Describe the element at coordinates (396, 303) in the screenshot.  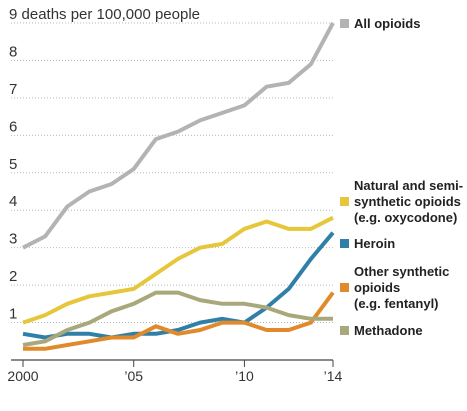
I see `legend-label-other: (e.g. fentanyl)` at that location.